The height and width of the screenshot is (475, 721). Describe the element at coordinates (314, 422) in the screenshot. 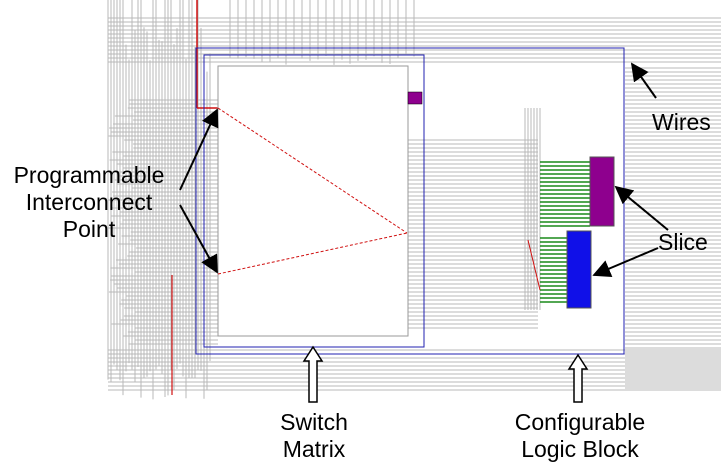

I see `label-line: Switch` at that location.